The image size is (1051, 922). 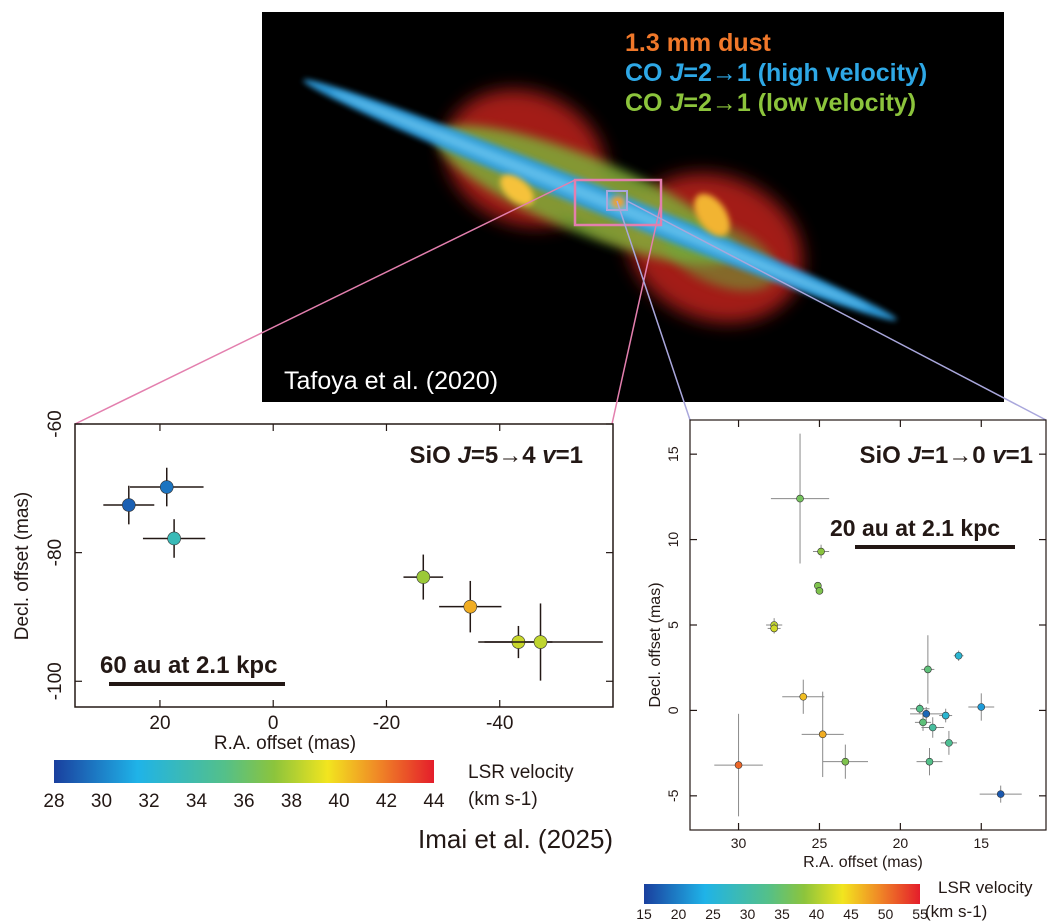 What do you see at coordinates (947, 455) in the screenshot?
I see `right-chart-title: SiO J=1→0 v=1` at bounding box center [947, 455].